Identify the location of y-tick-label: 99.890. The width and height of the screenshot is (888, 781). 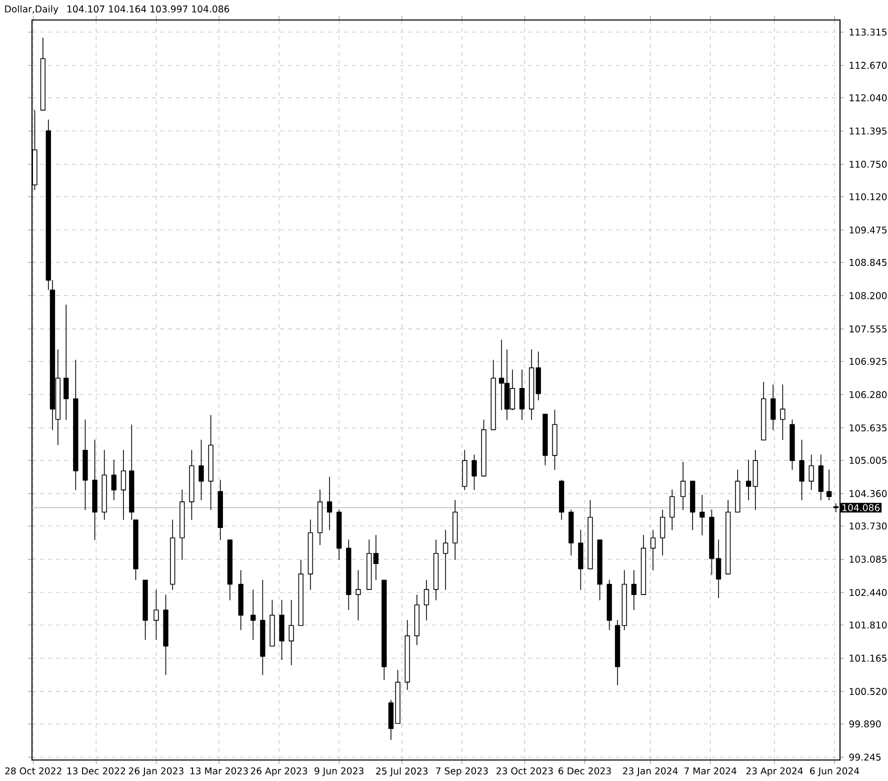
(865, 724).